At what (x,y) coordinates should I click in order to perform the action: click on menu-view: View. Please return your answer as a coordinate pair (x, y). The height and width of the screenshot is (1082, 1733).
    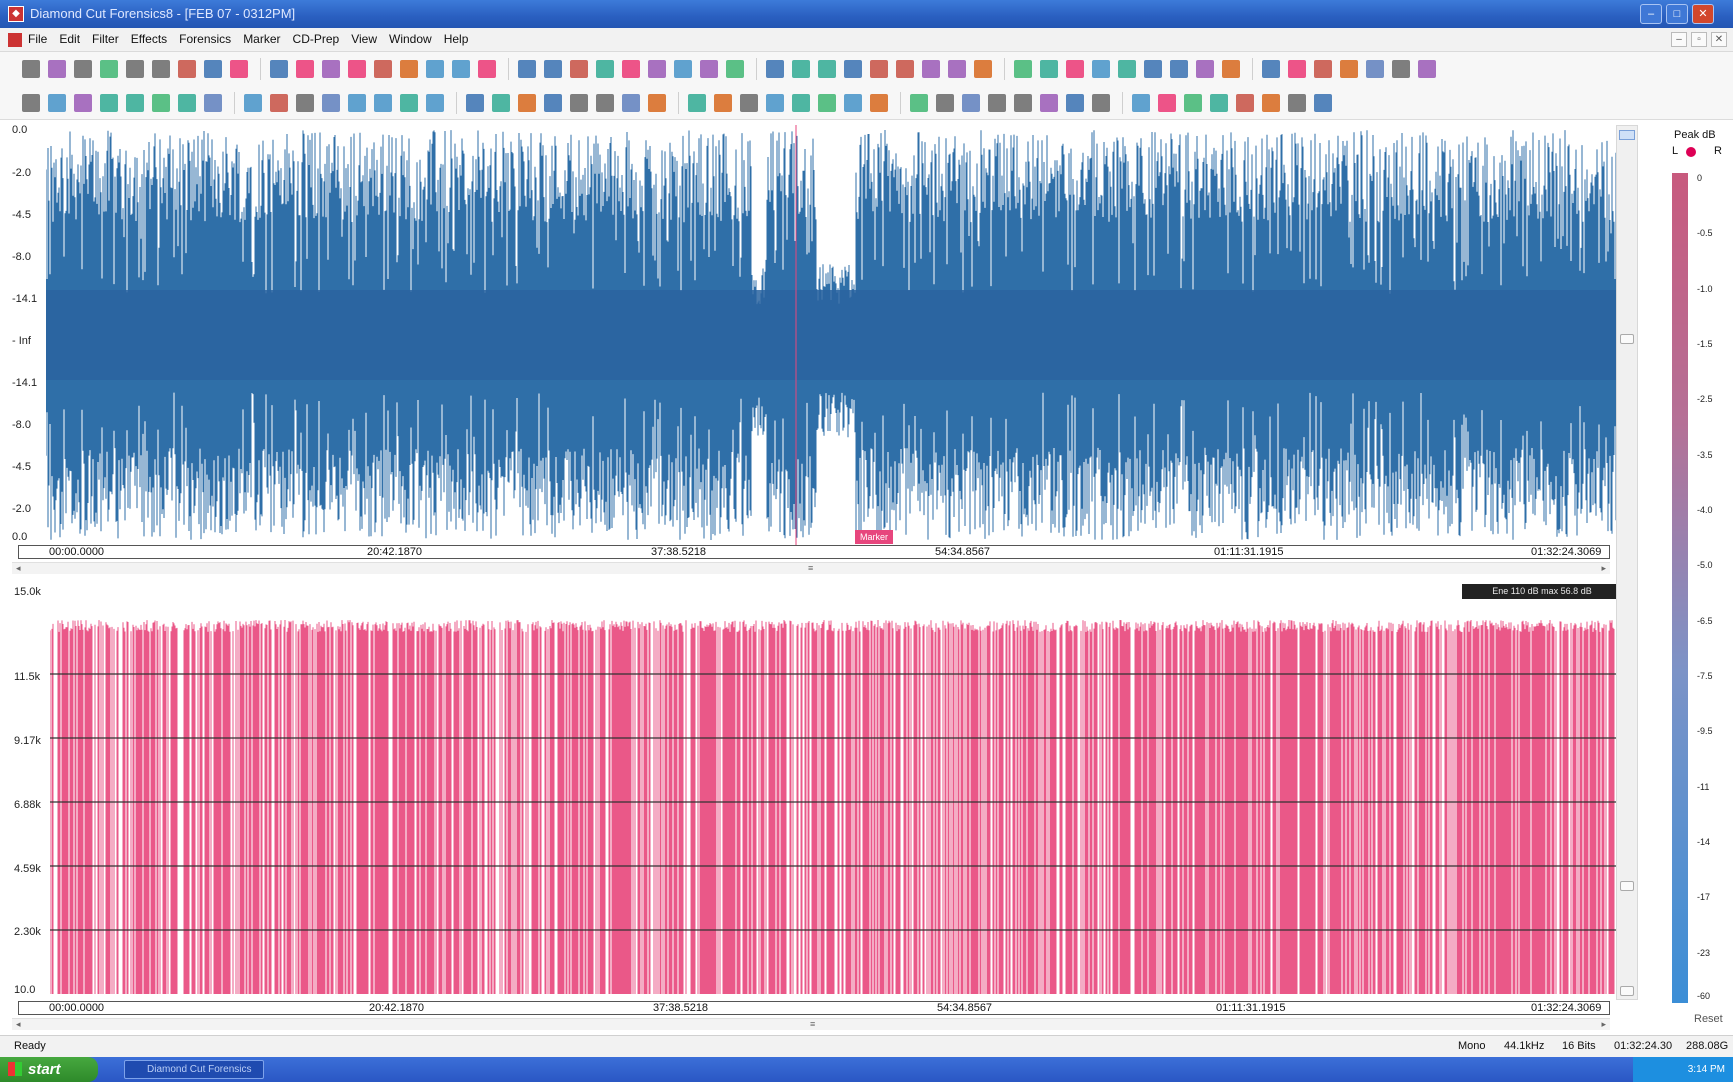
    Looking at the image, I should click on (364, 39).